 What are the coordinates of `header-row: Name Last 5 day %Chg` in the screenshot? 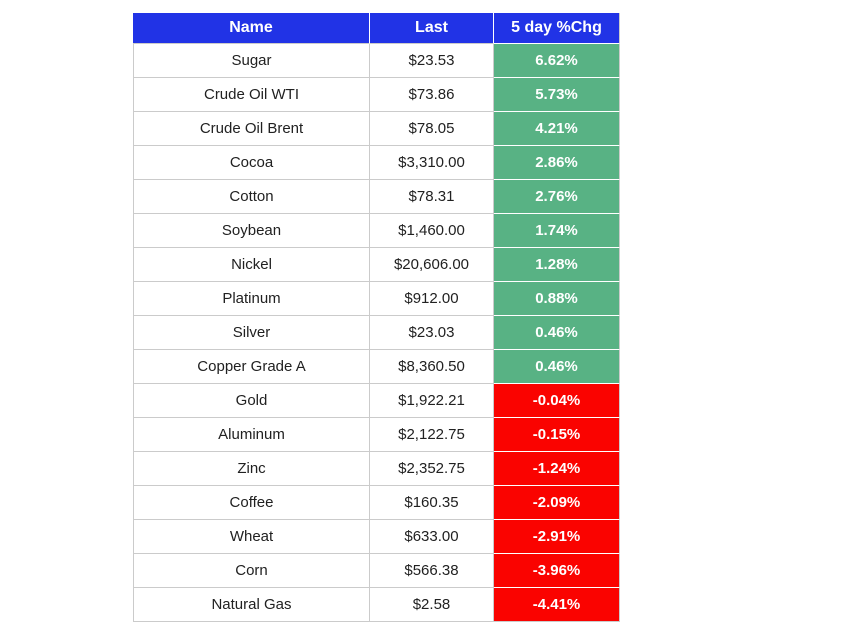 It's located at (376, 28).